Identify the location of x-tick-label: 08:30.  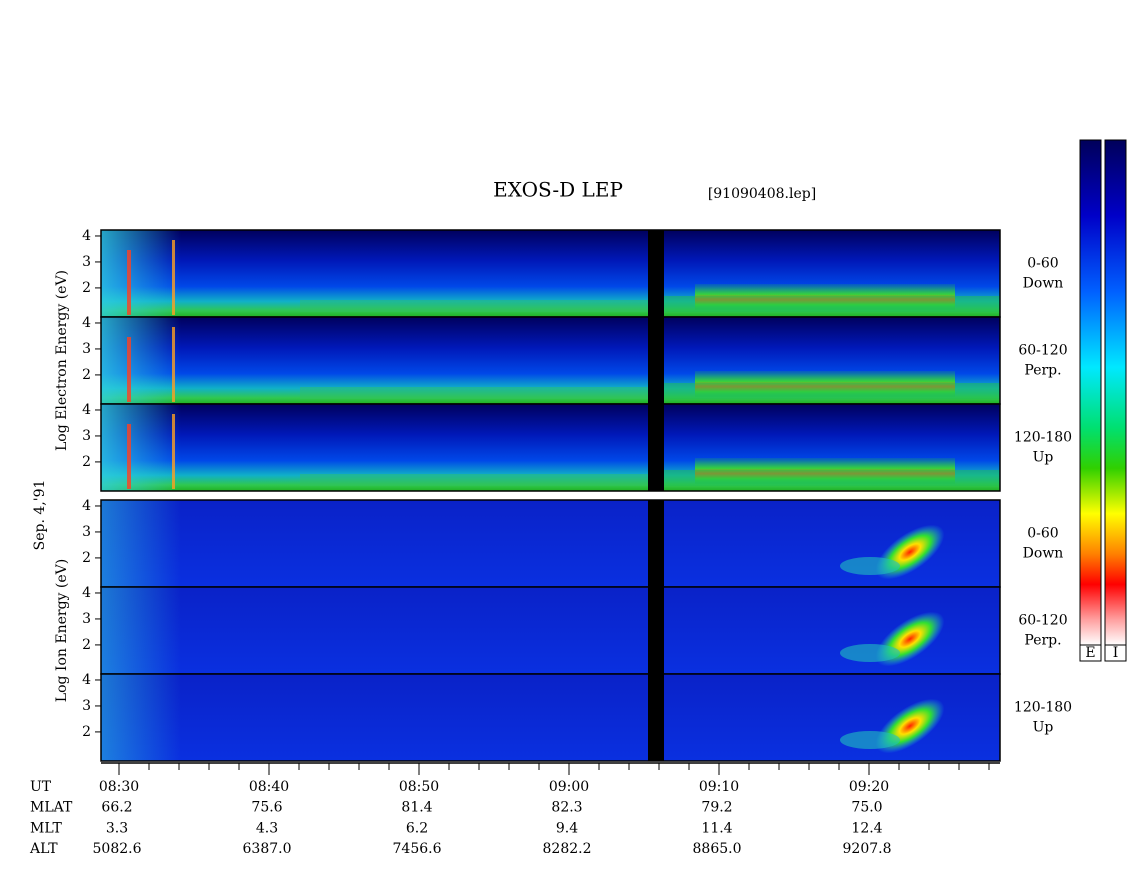
(119, 787).